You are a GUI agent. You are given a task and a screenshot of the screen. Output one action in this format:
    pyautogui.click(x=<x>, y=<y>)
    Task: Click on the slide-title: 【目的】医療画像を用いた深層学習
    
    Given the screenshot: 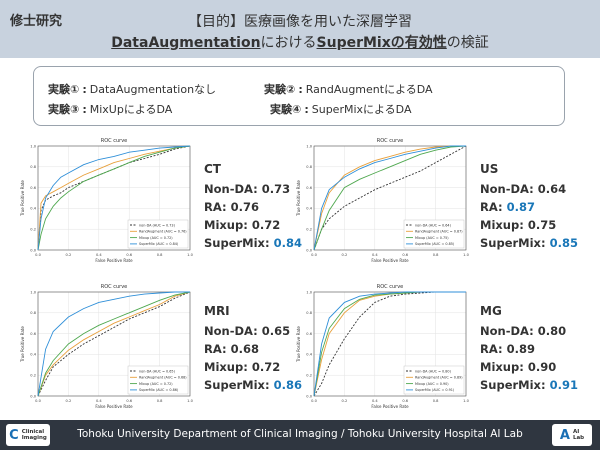 What is the action you would take?
    pyautogui.click(x=300, y=22)
    